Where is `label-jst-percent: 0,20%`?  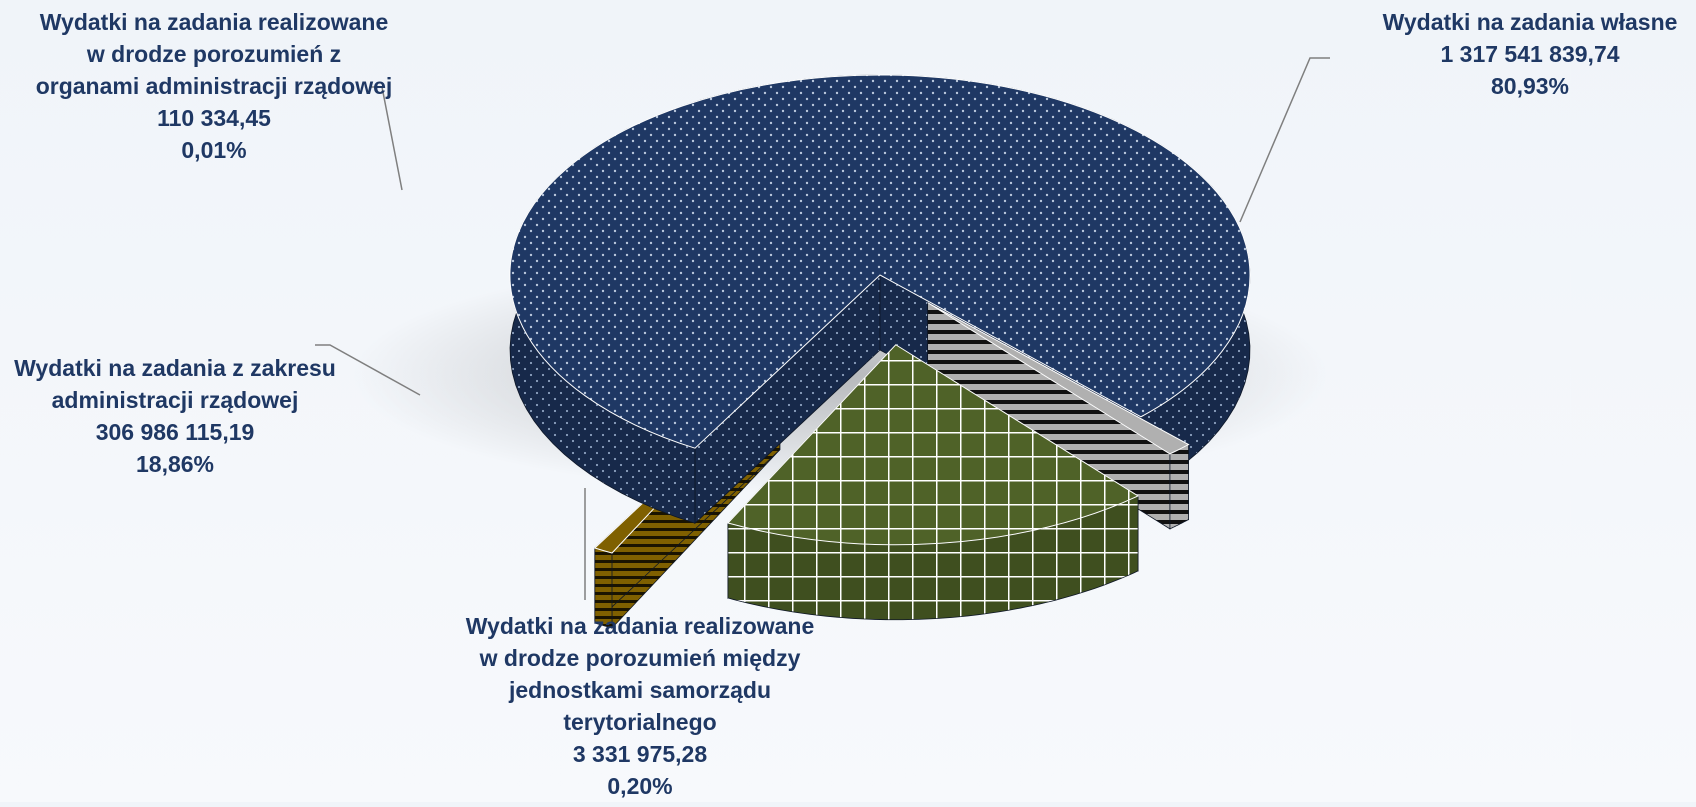
label-jst-percent: 0,20% is located at coordinates (640, 786).